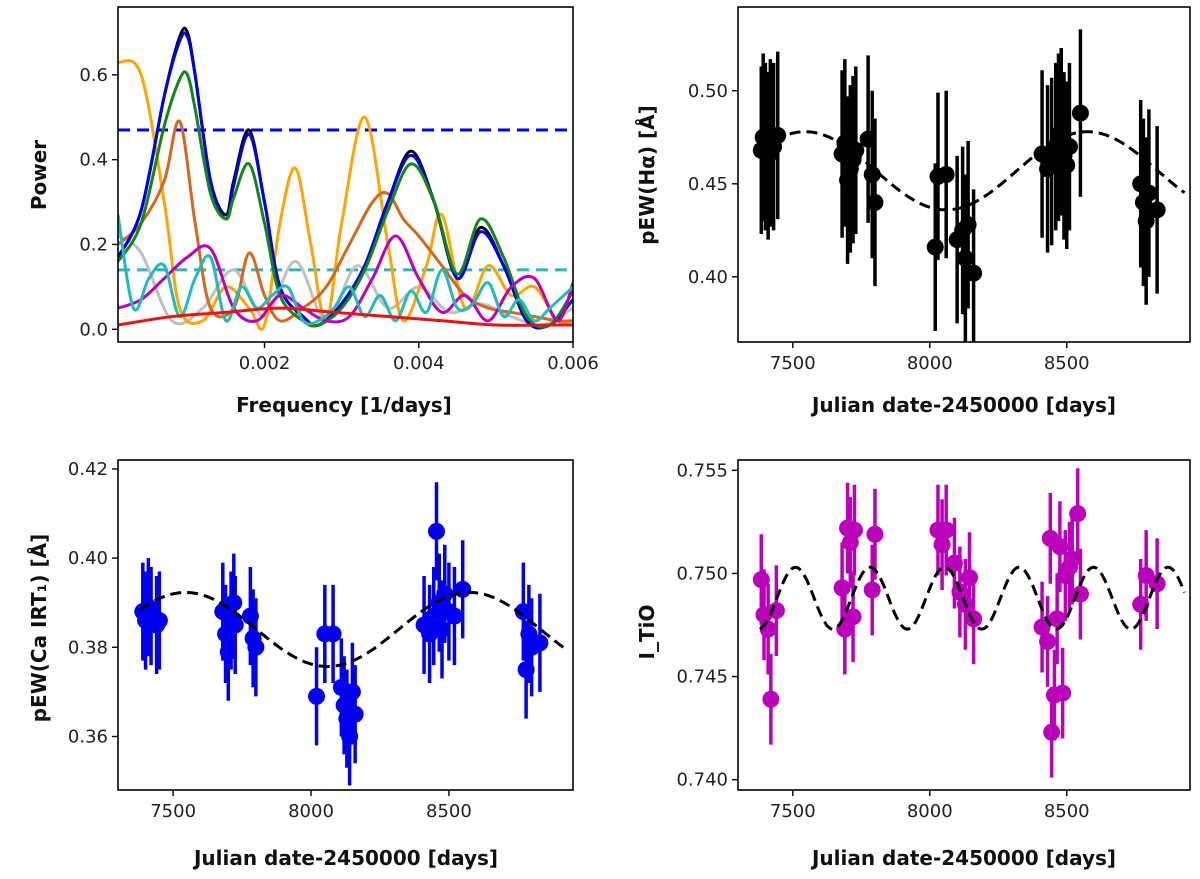  What do you see at coordinates (93, 75) in the screenshot?
I see `periodogram-ytick-label: 0.6` at bounding box center [93, 75].